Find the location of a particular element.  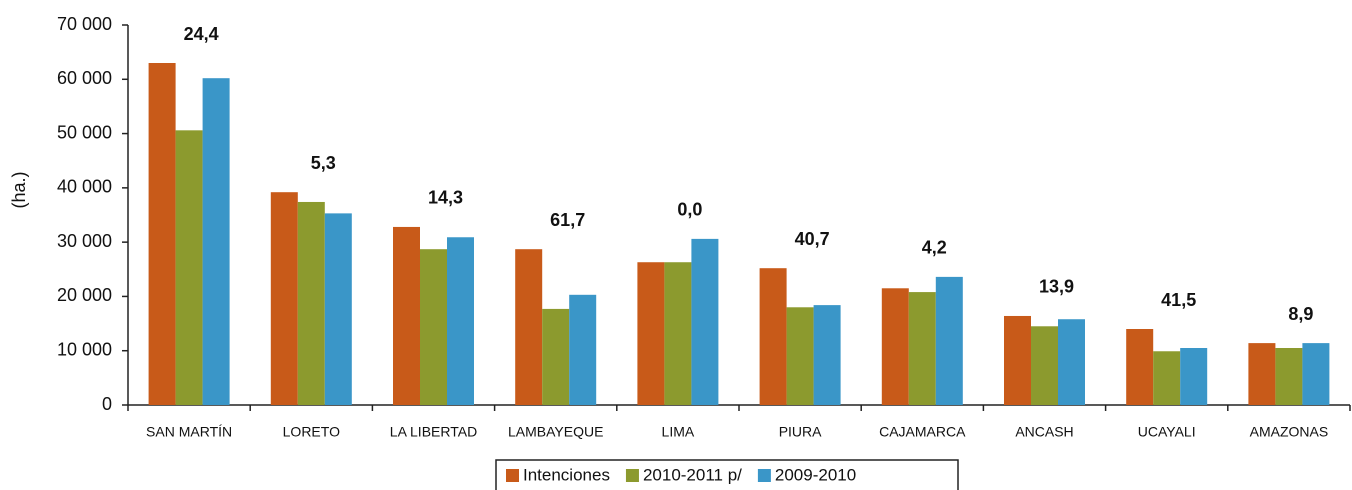

annotation: 0,0 is located at coordinates (689, 210).